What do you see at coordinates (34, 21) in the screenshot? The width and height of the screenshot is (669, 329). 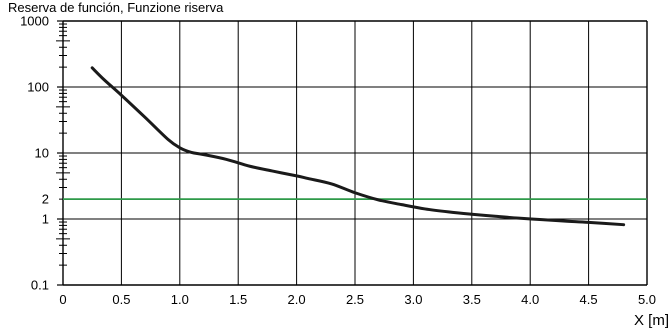 I see `y-tick-label: 1000` at bounding box center [34, 21].